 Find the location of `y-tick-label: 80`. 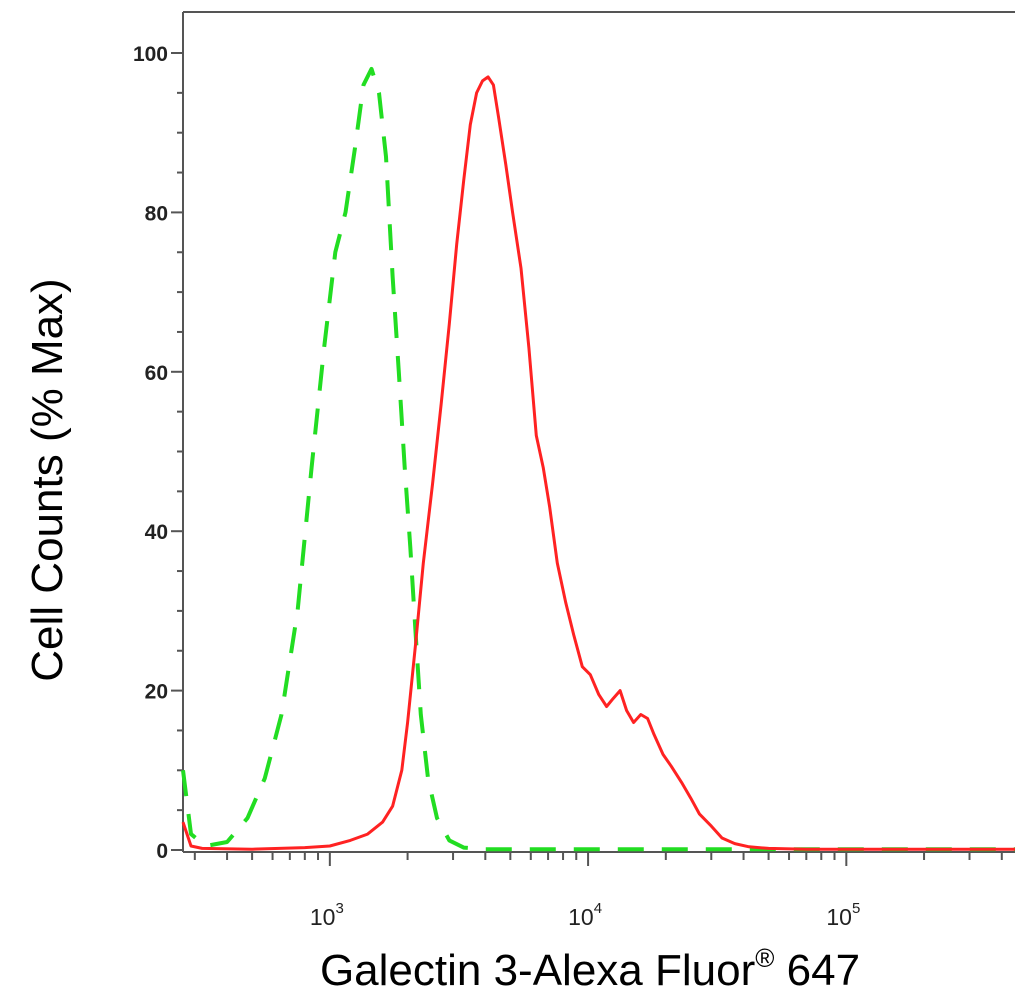

y-tick-label: 80 is located at coordinates (156, 213).